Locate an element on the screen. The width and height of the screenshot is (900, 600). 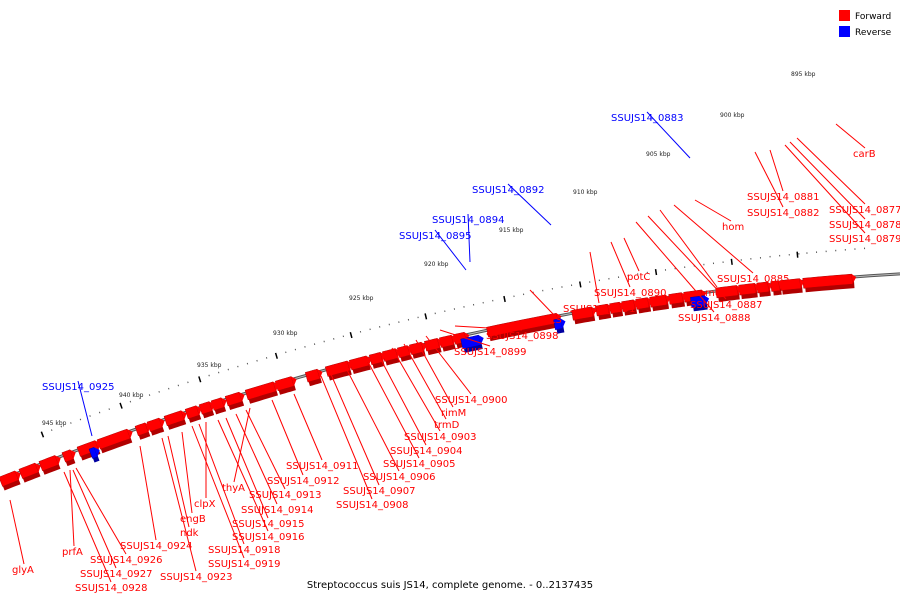
gene-label-ssujs14-0888: SSUJS14_0888 is located at coordinates (693, 272).